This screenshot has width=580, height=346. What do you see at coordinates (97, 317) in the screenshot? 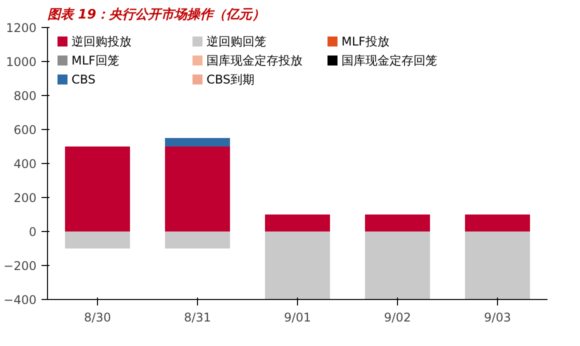
I see `x-tick-label: 8/30` at bounding box center [97, 317].